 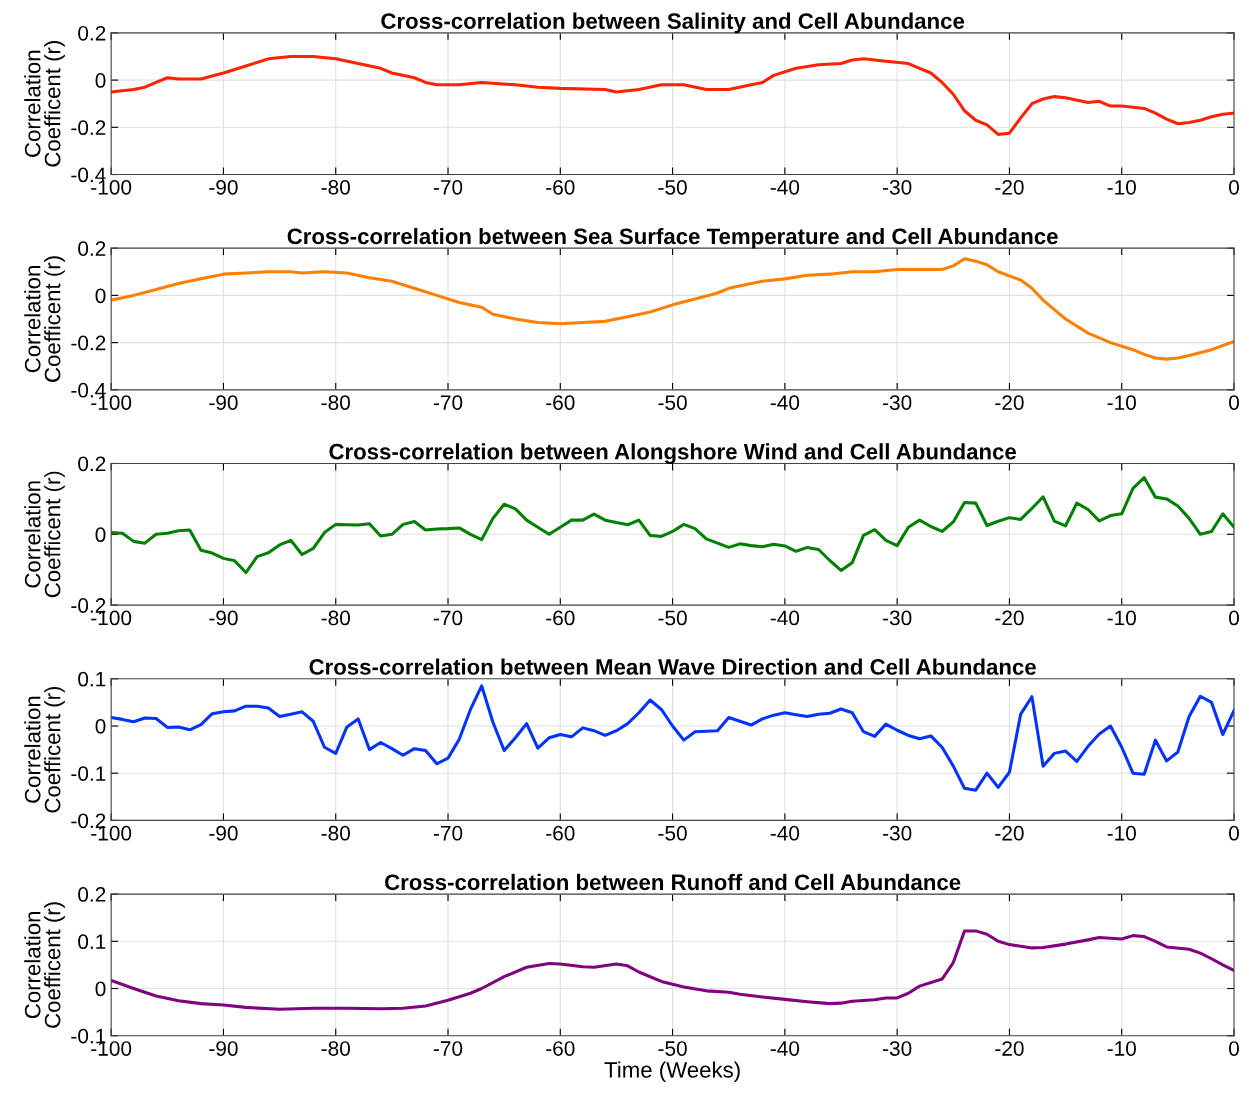 What do you see at coordinates (672, 666) in the screenshot?
I see `chart-title: Cross-correlation between Mean Wave Direction and Cell Abundance` at bounding box center [672, 666].